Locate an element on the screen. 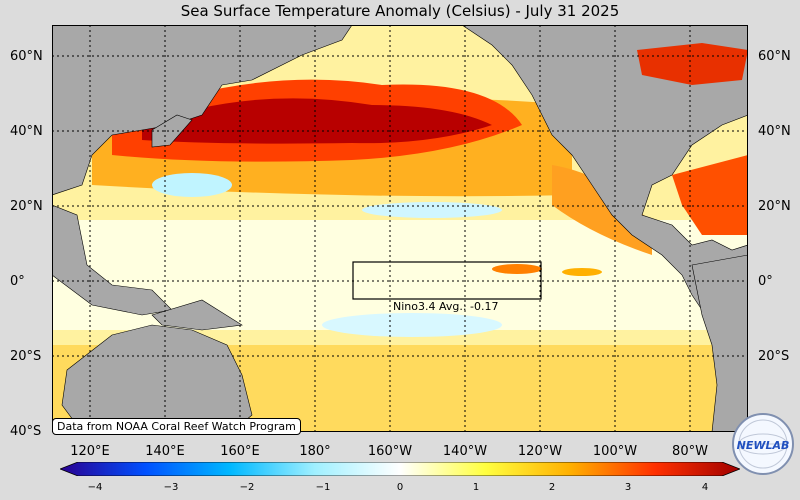  lat-label-60n: 60°N is located at coordinates (26, 56).